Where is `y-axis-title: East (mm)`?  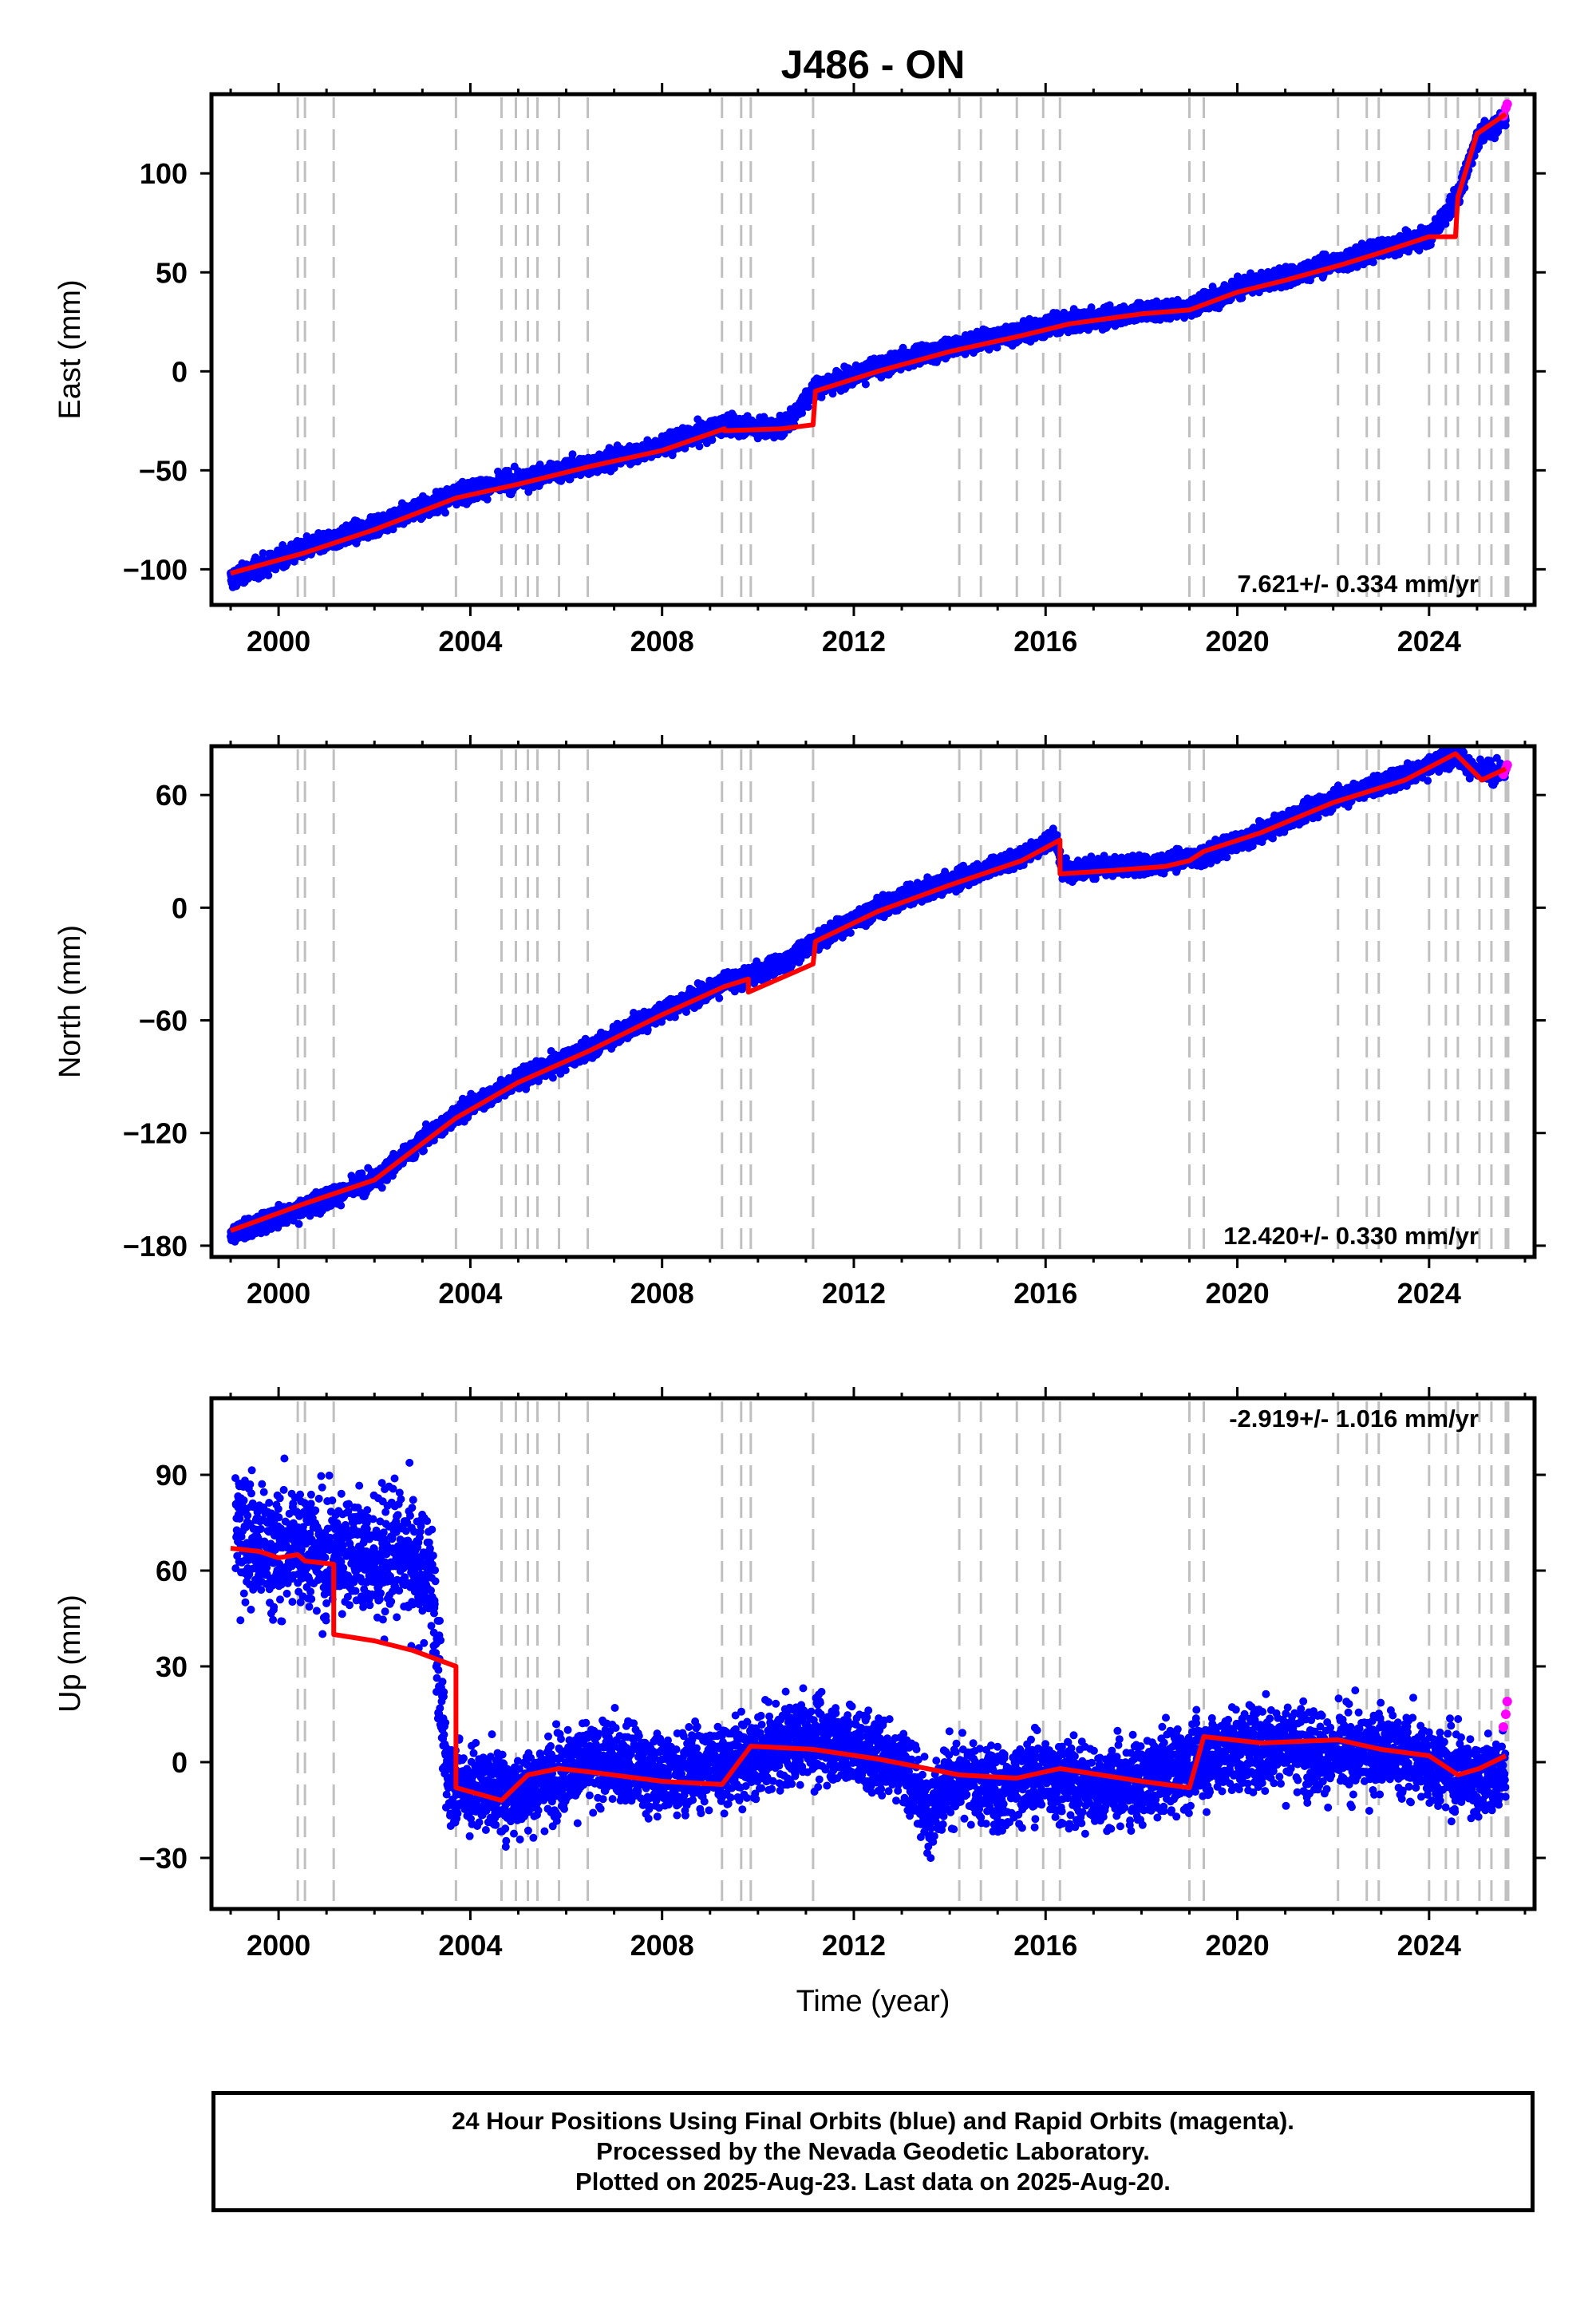 y-axis-title: East (mm) is located at coordinates (70, 349).